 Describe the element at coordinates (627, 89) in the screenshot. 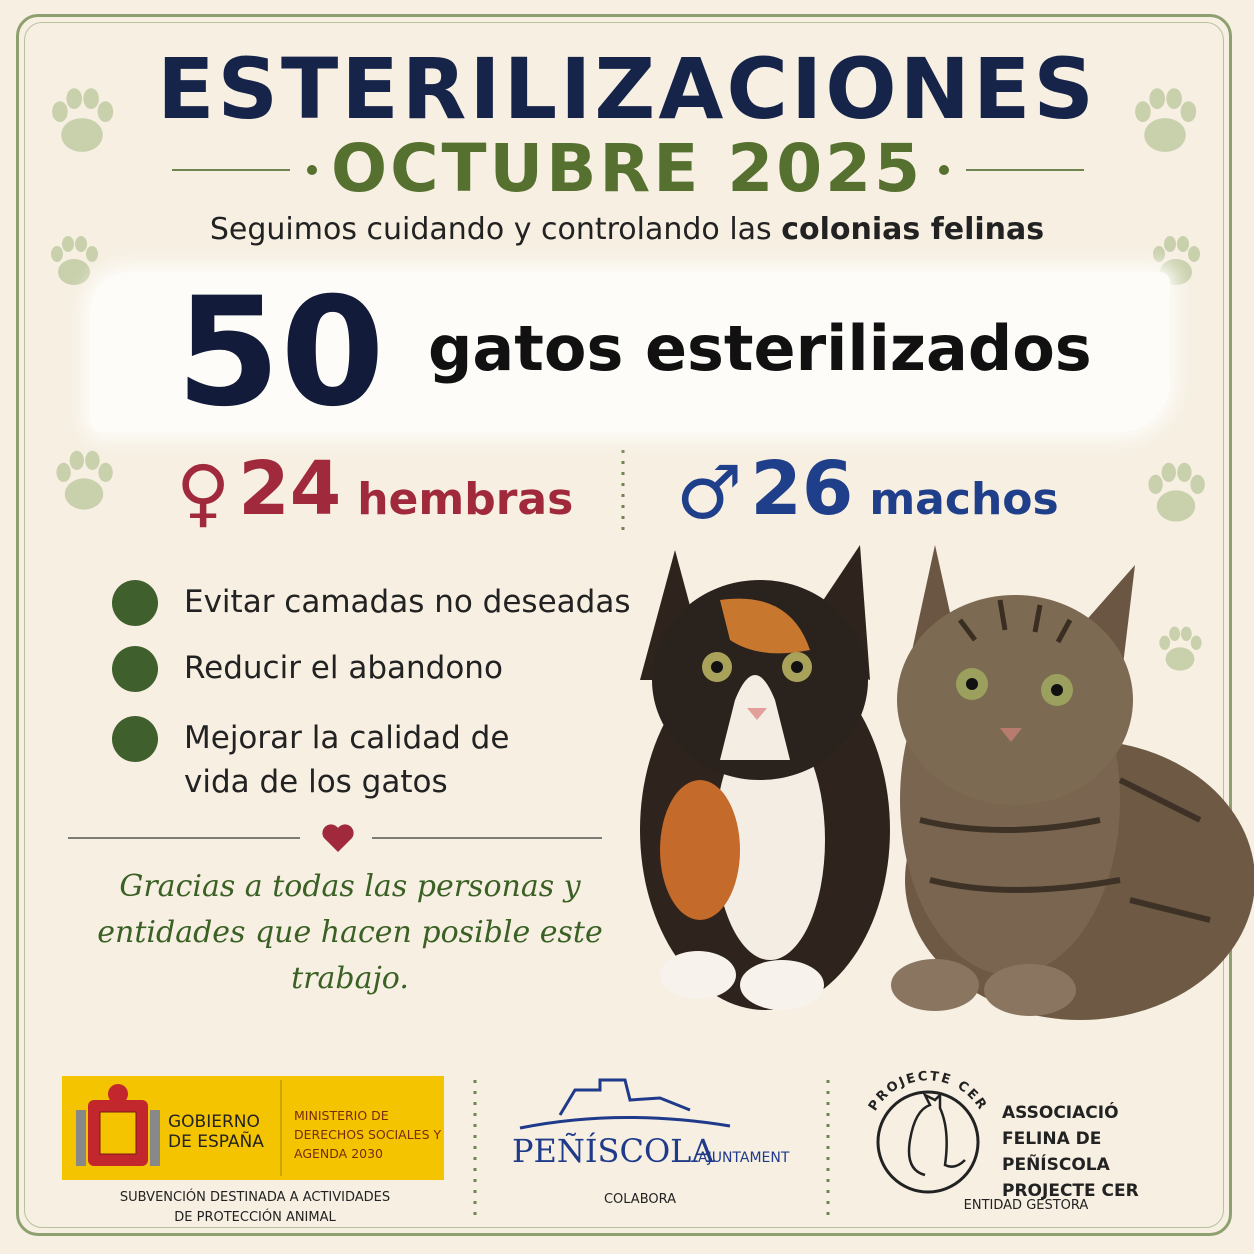

I see `title: ESTERILIZACIONES` at that location.